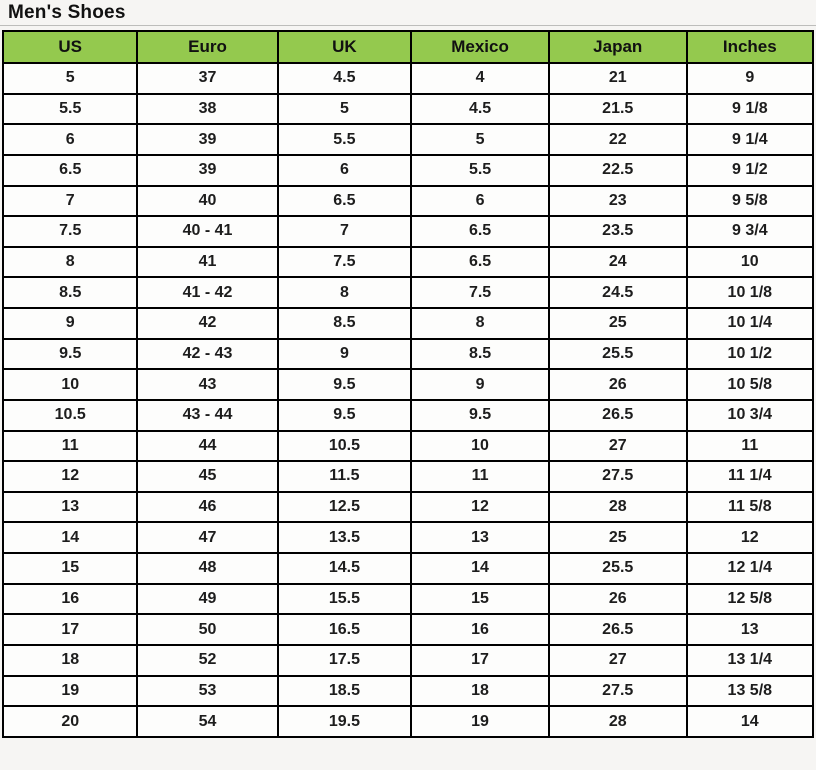 The height and width of the screenshot is (770, 816). I want to click on header-cell-euro: Euro, so click(207, 47).